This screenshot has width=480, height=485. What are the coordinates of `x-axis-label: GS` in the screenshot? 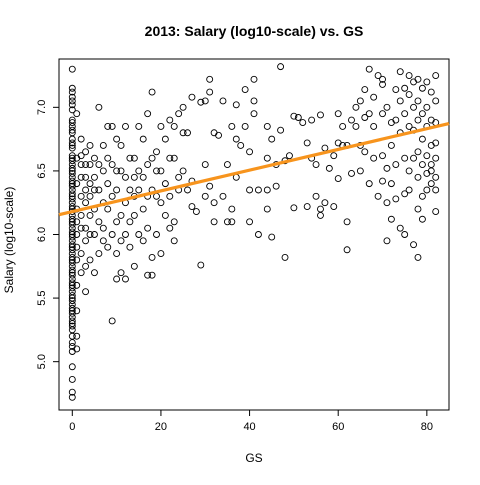 It's located at (253, 458).